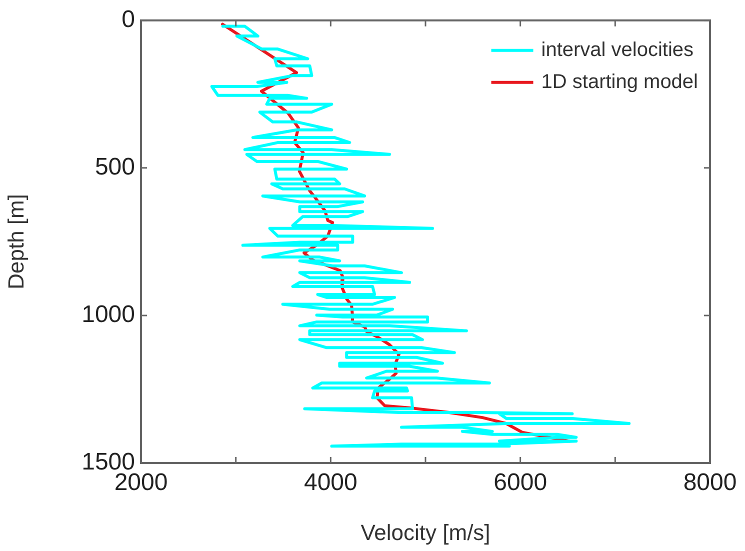  What do you see at coordinates (114, 167) in the screenshot?
I see `y-tick-label: 500` at bounding box center [114, 167].